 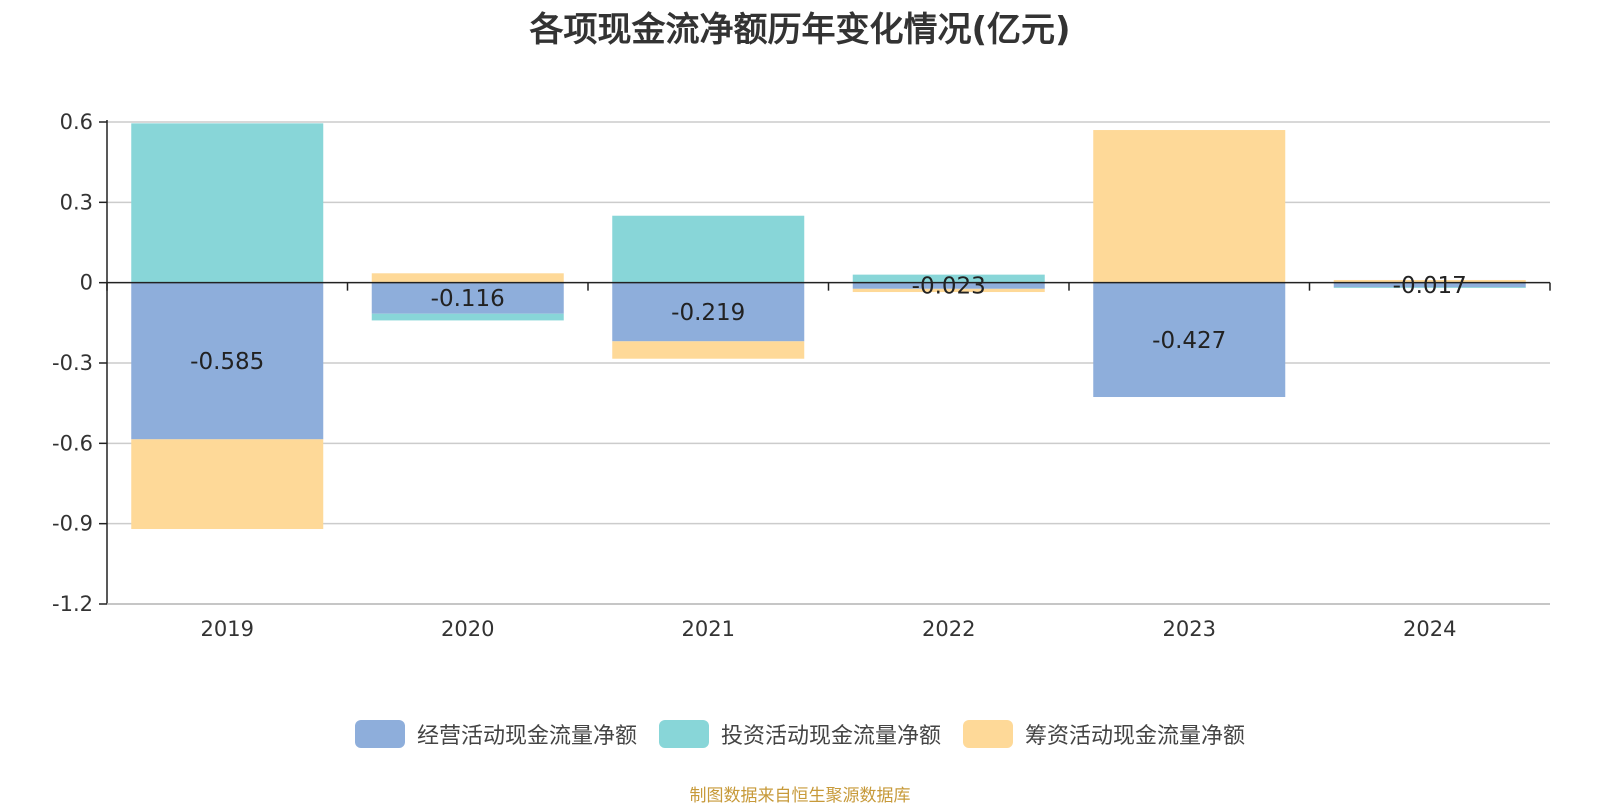 I want to click on legend-item-operating: 经营活动现金流量净额, so click(x=495, y=734).